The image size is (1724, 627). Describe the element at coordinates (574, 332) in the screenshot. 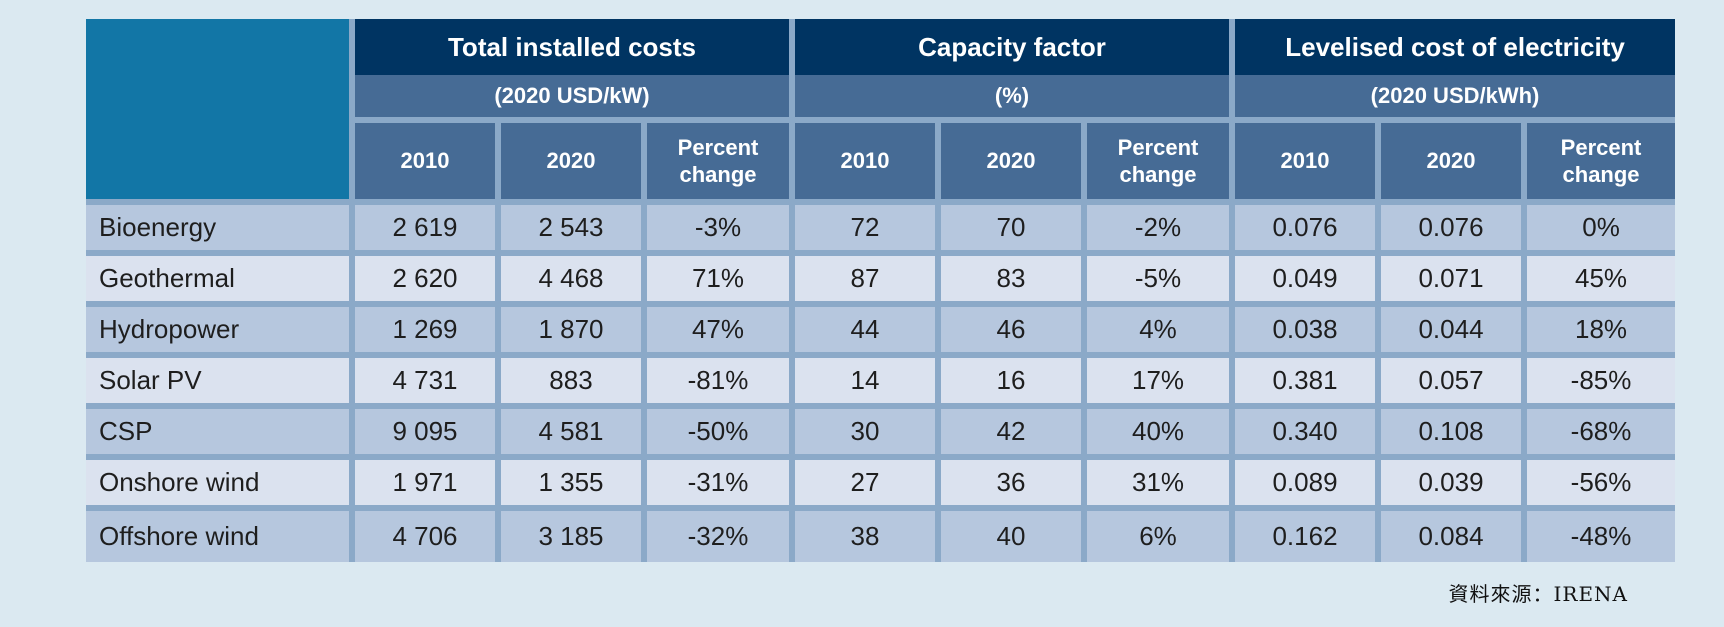

I see `cell-installed-cost-2020: 1 870` at that location.